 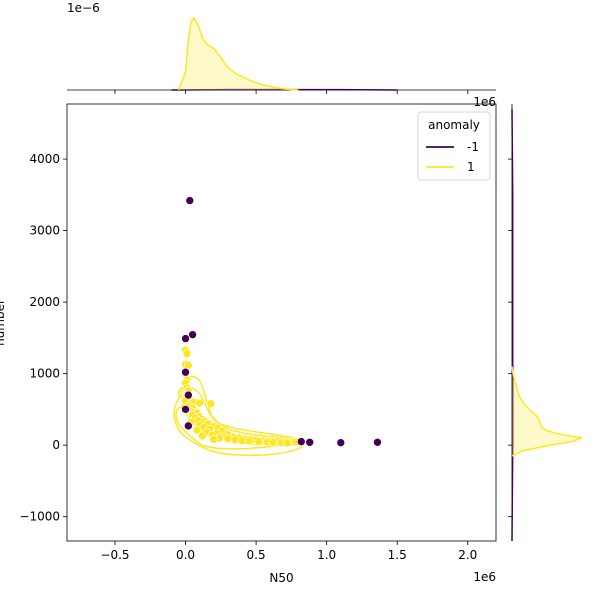 What do you see at coordinates (288, 551) in the screenshot?
I see `x-axis-ticks: −0.5 0.0 0.5 1.0 1.5 2.0` at bounding box center [288, 551].